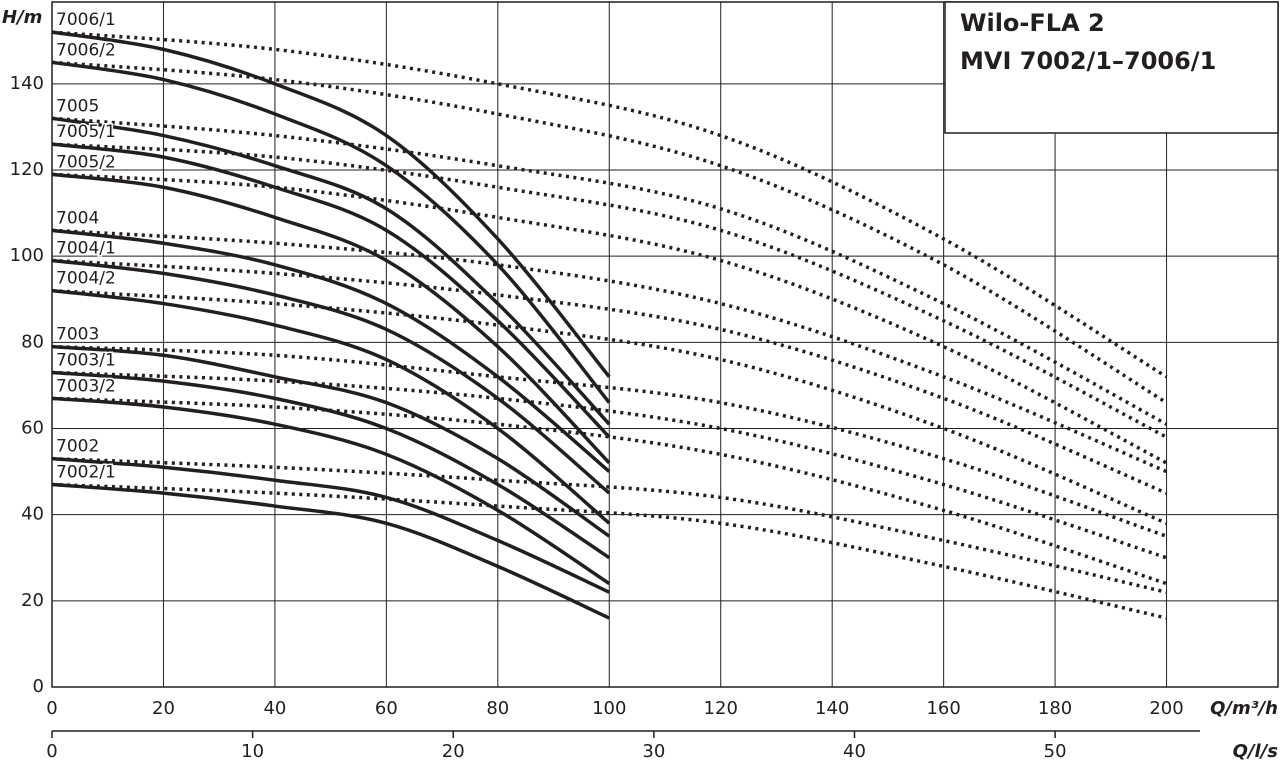  What do you see at coordinates (453, 751) in the screenshot?
I see `x2-tick-label: 20` at bounding box center [453, 751].